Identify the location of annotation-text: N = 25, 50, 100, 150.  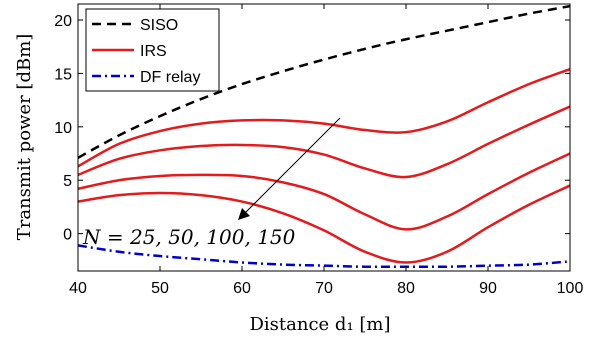
(189, 237).